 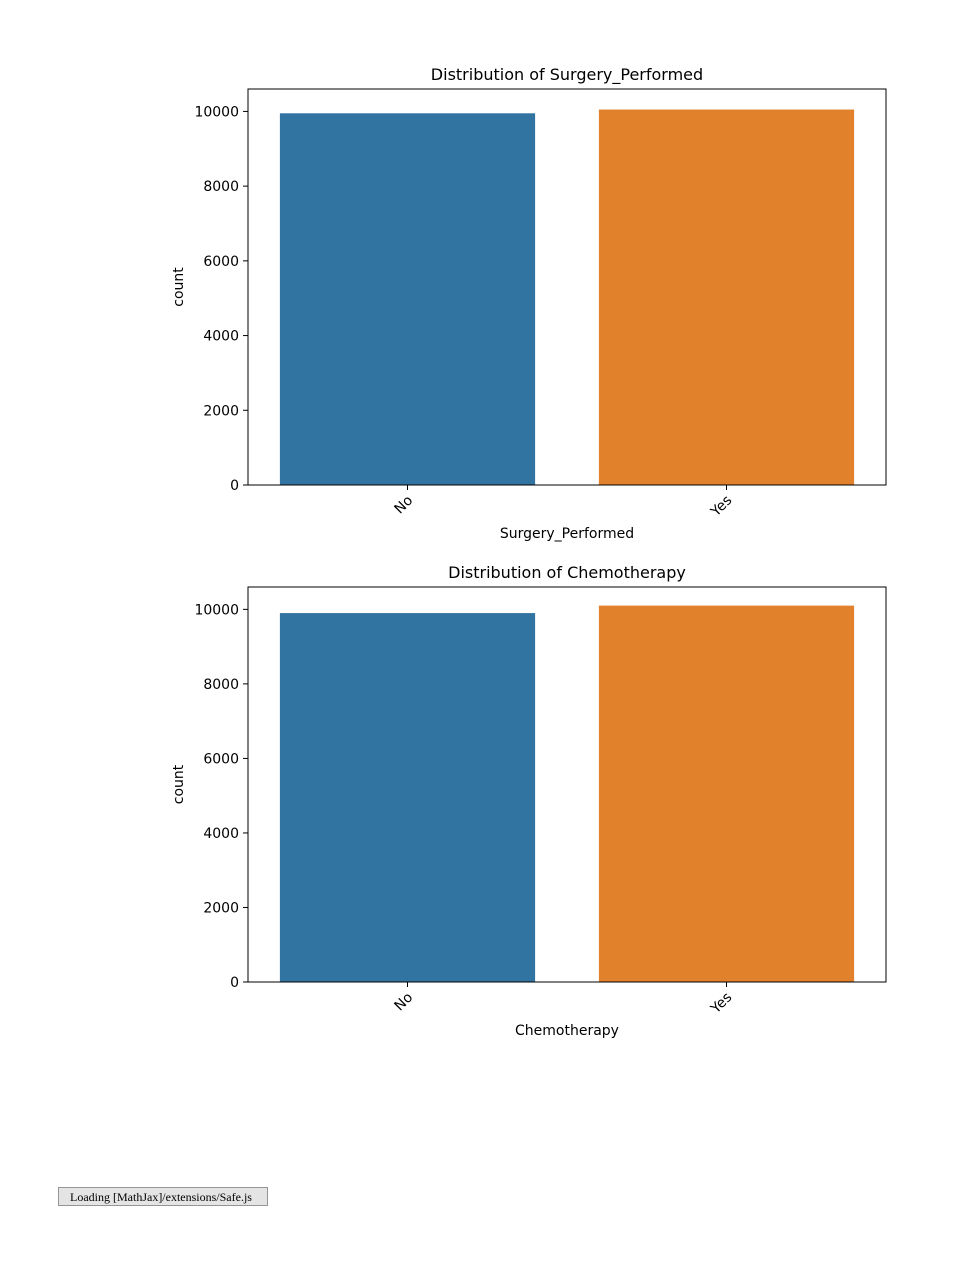 What do you see at coordinates (567, 1031) in the screenshot?
I see `x-axis-label: Chemotherapy` at bounding box center [567, 1031].